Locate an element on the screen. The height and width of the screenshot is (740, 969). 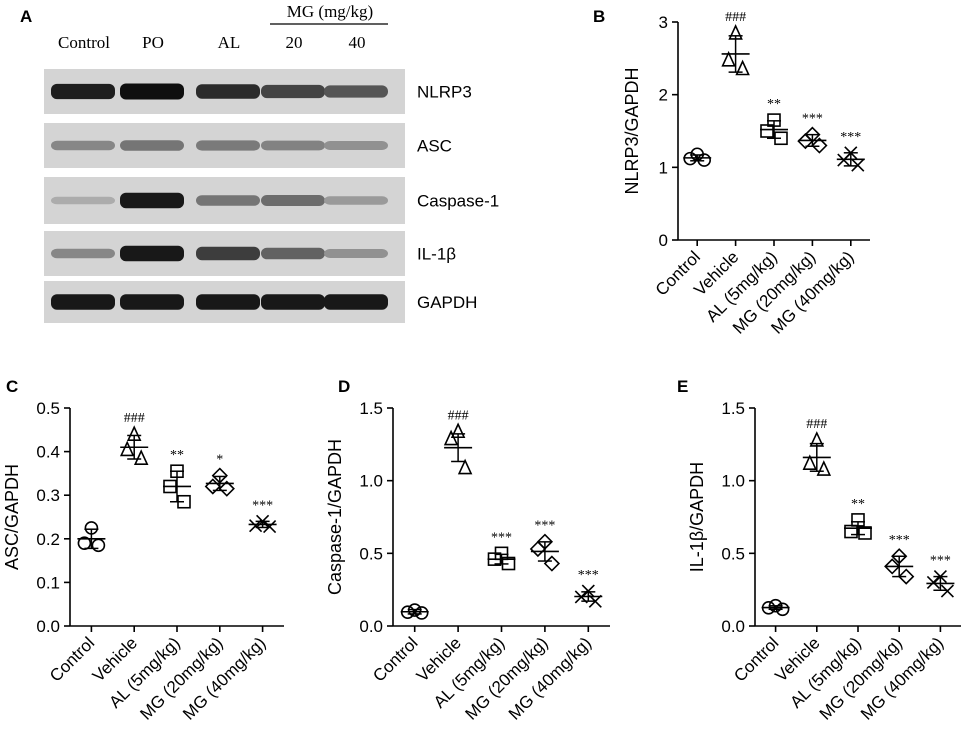
y-tick-label: 2 is located at coordinates (663, 95).